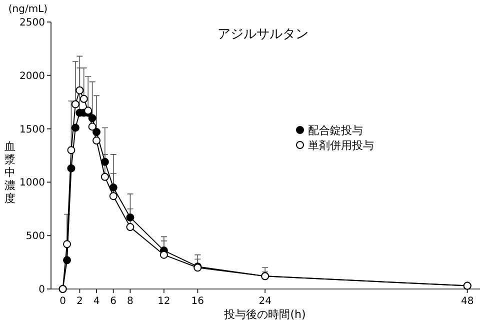 The height and width of the screenshot is (323, 487). What do you see at coordinates (335, 130) in the screenshot?
I see `legend-label: 配合錠投与` at bounding box center [335, 130].